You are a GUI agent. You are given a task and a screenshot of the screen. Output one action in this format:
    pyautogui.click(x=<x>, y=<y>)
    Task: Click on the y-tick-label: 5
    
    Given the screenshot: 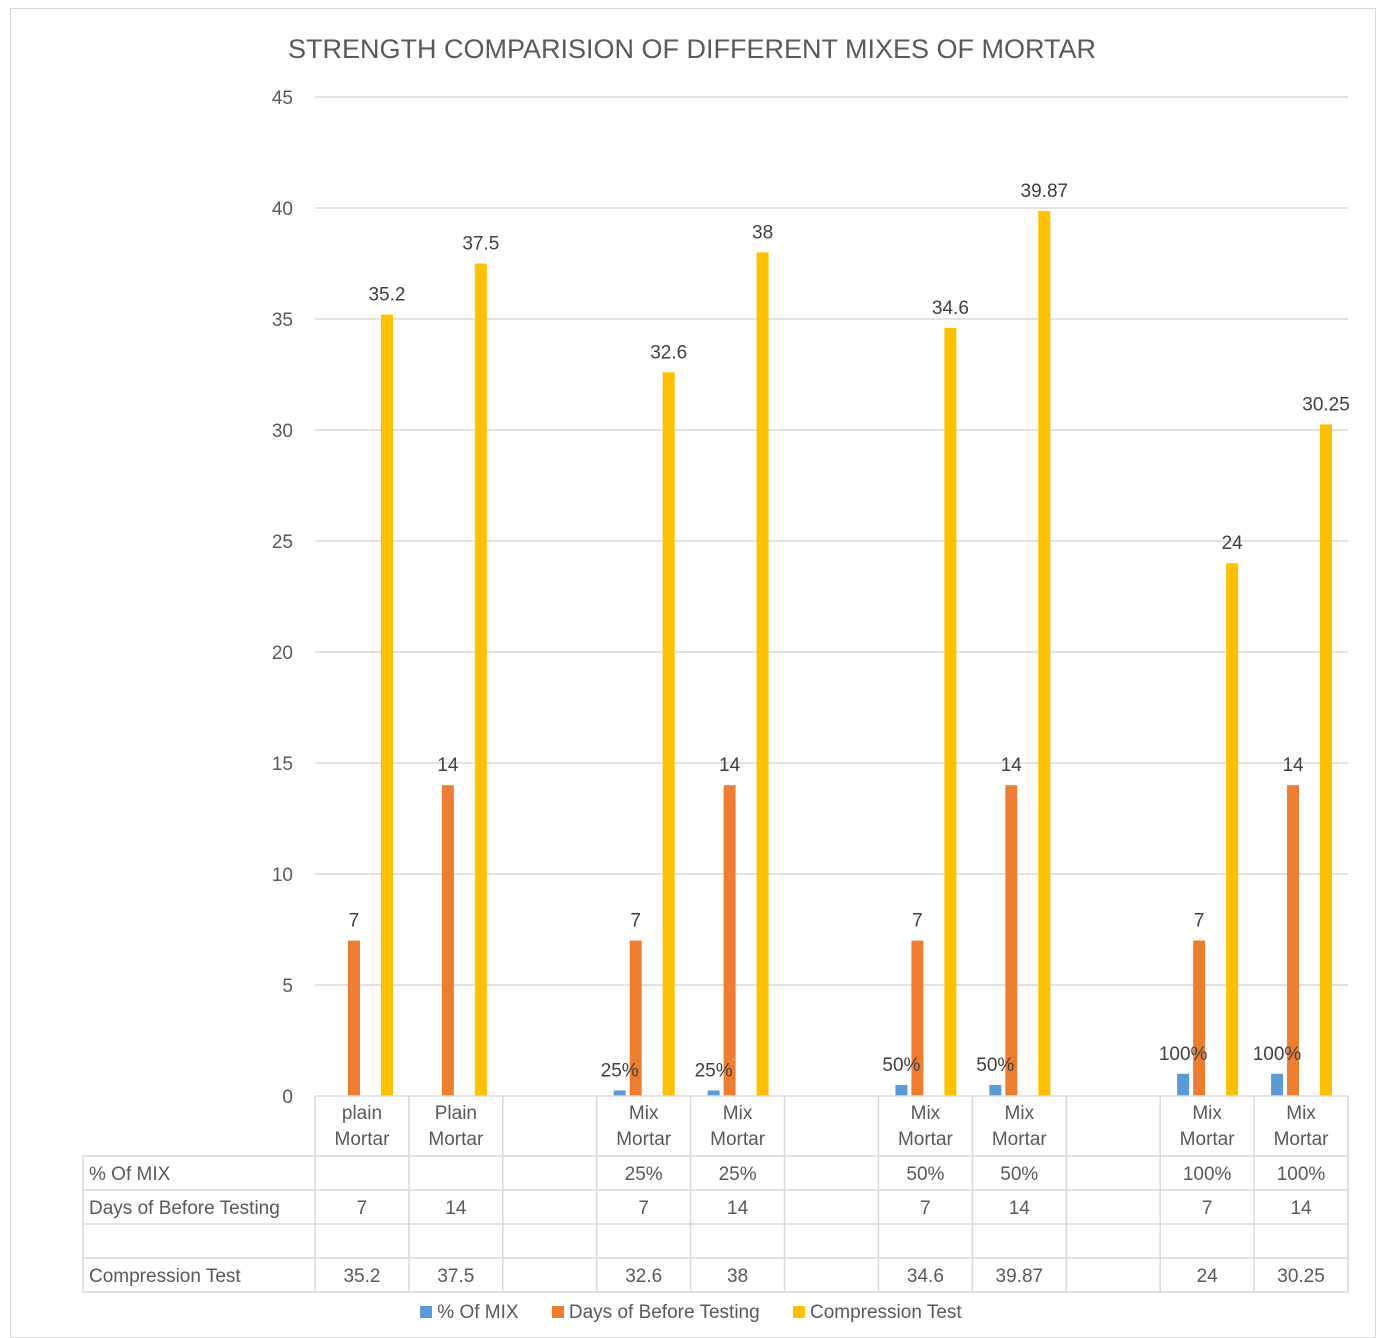 What is the action you would take?
    pyautogui.click(x=287, y=986)
    